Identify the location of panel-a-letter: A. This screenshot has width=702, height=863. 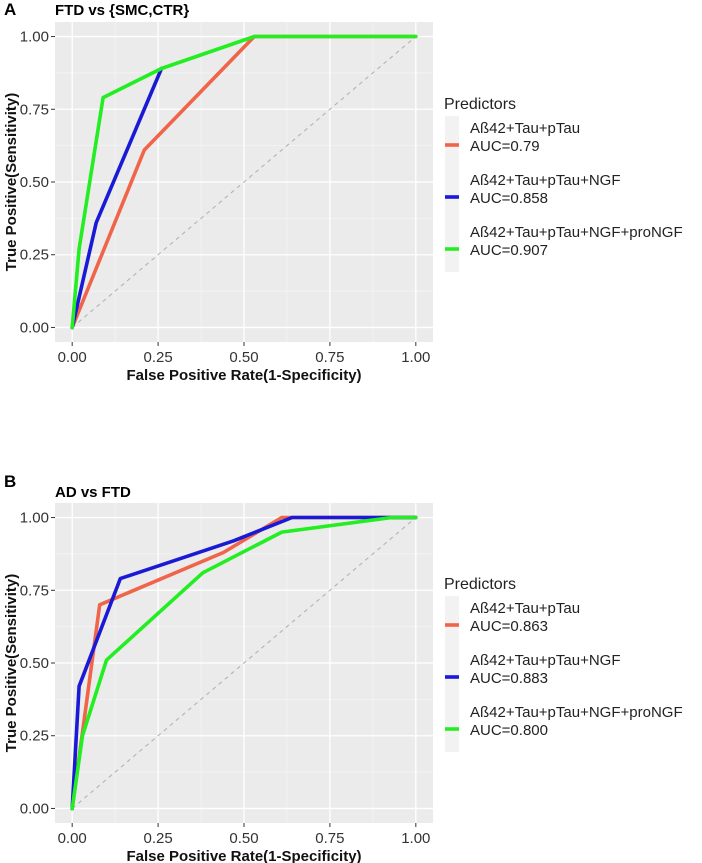
(10, 9).